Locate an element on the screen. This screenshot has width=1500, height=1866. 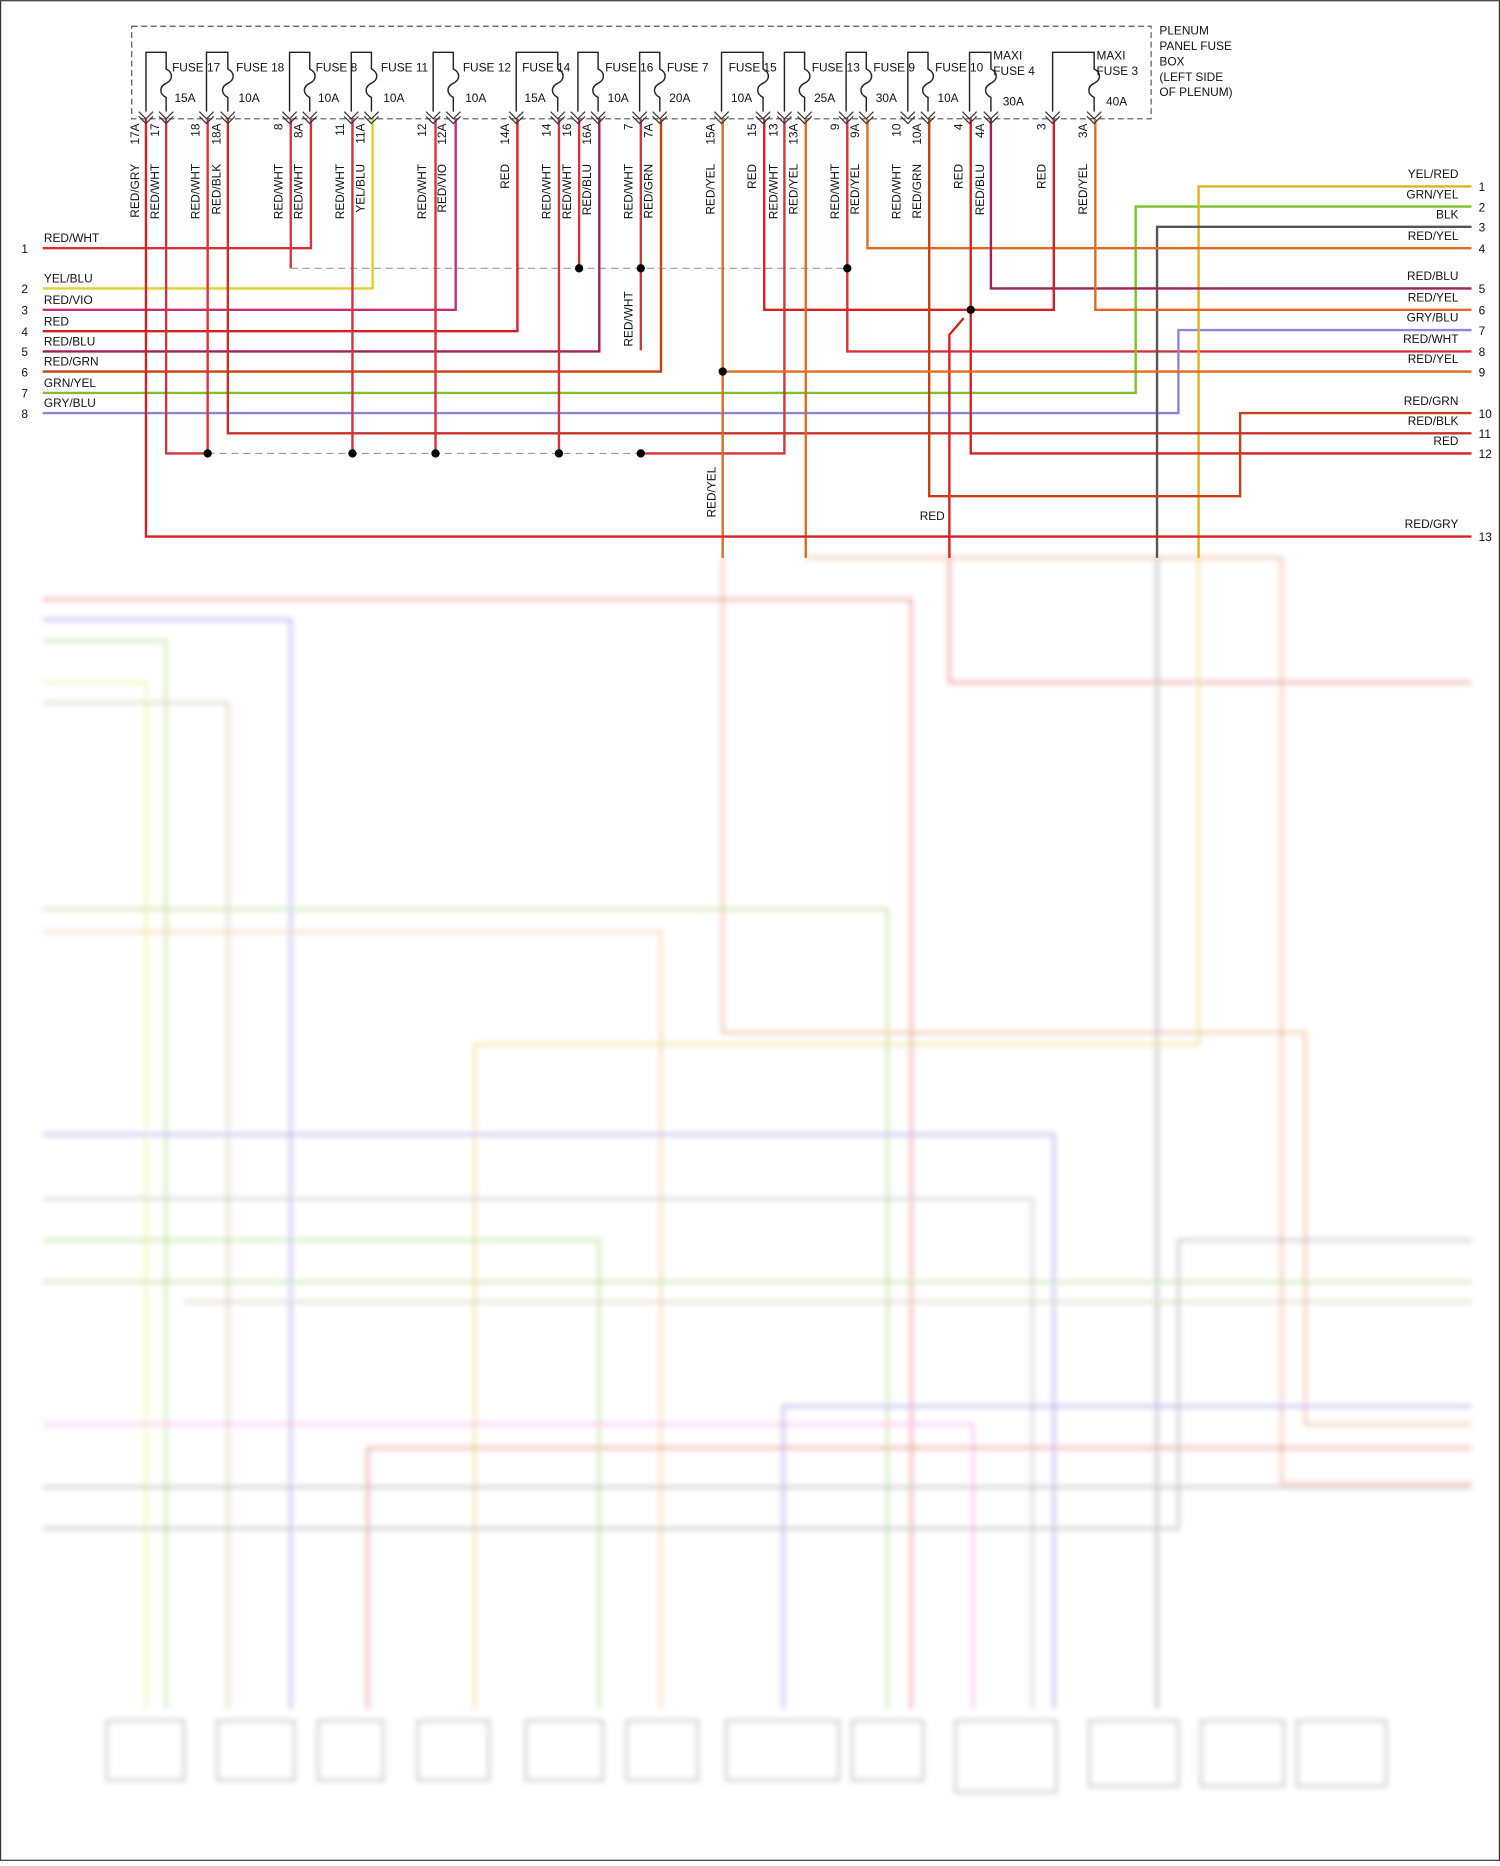
pin-number: 12A is located at coordinates (442, 133).